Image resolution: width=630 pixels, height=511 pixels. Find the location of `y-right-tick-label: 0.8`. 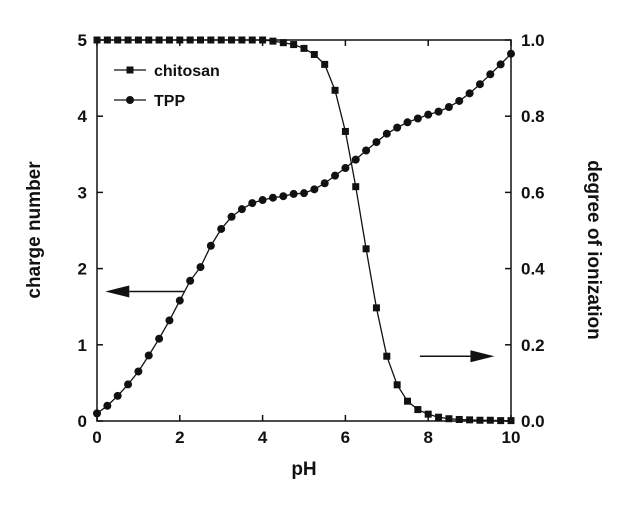

y-right-tick-label: 0.8 is located at coordinates (533, 116).